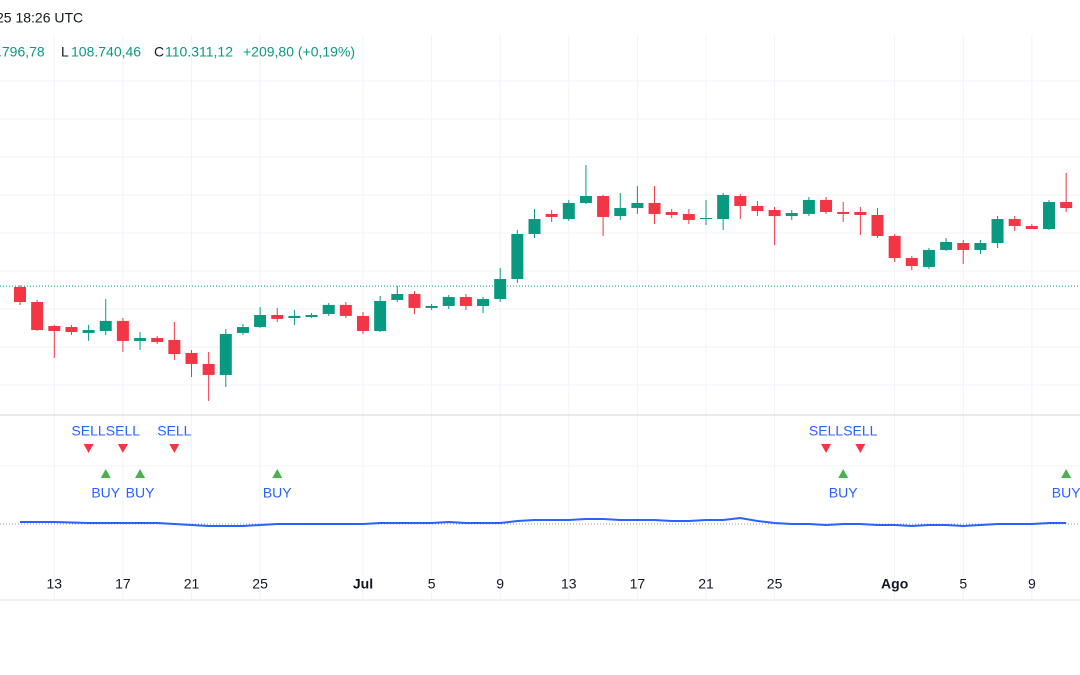  I want to click on header-change: +209,80 (+0,19%), so click(299, 52).